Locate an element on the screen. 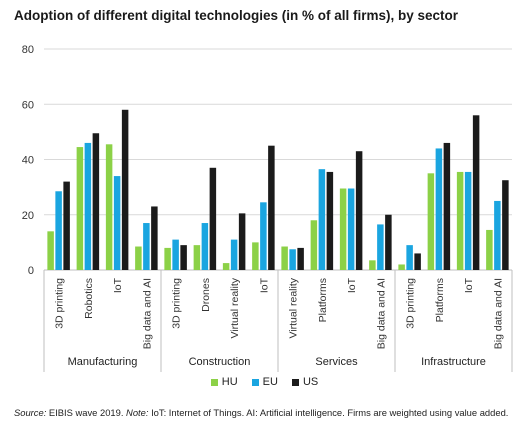  source-text: EIBIS wave 2019. is located at coordinates (86, 412).